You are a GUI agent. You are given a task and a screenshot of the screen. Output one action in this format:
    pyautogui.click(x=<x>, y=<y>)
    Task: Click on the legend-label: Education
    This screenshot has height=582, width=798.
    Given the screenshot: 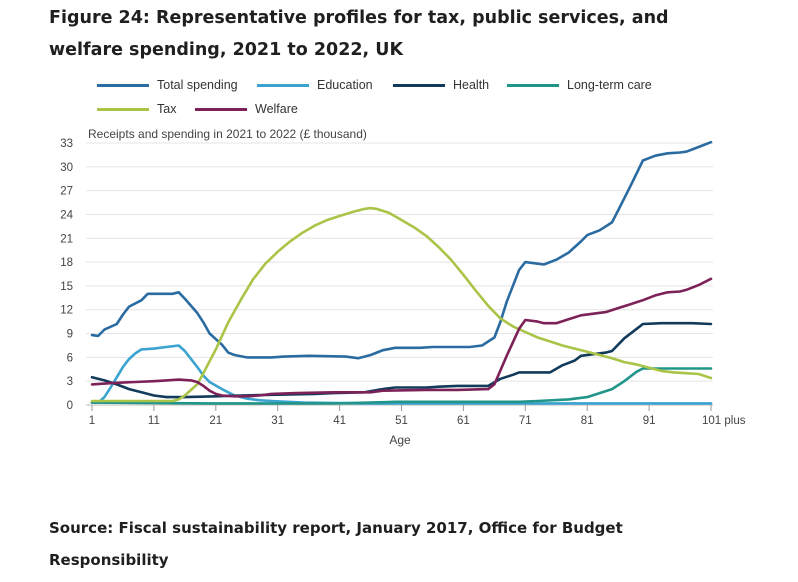 What is the action you would take?
    pyautogui.click(x=345, y=85)
    